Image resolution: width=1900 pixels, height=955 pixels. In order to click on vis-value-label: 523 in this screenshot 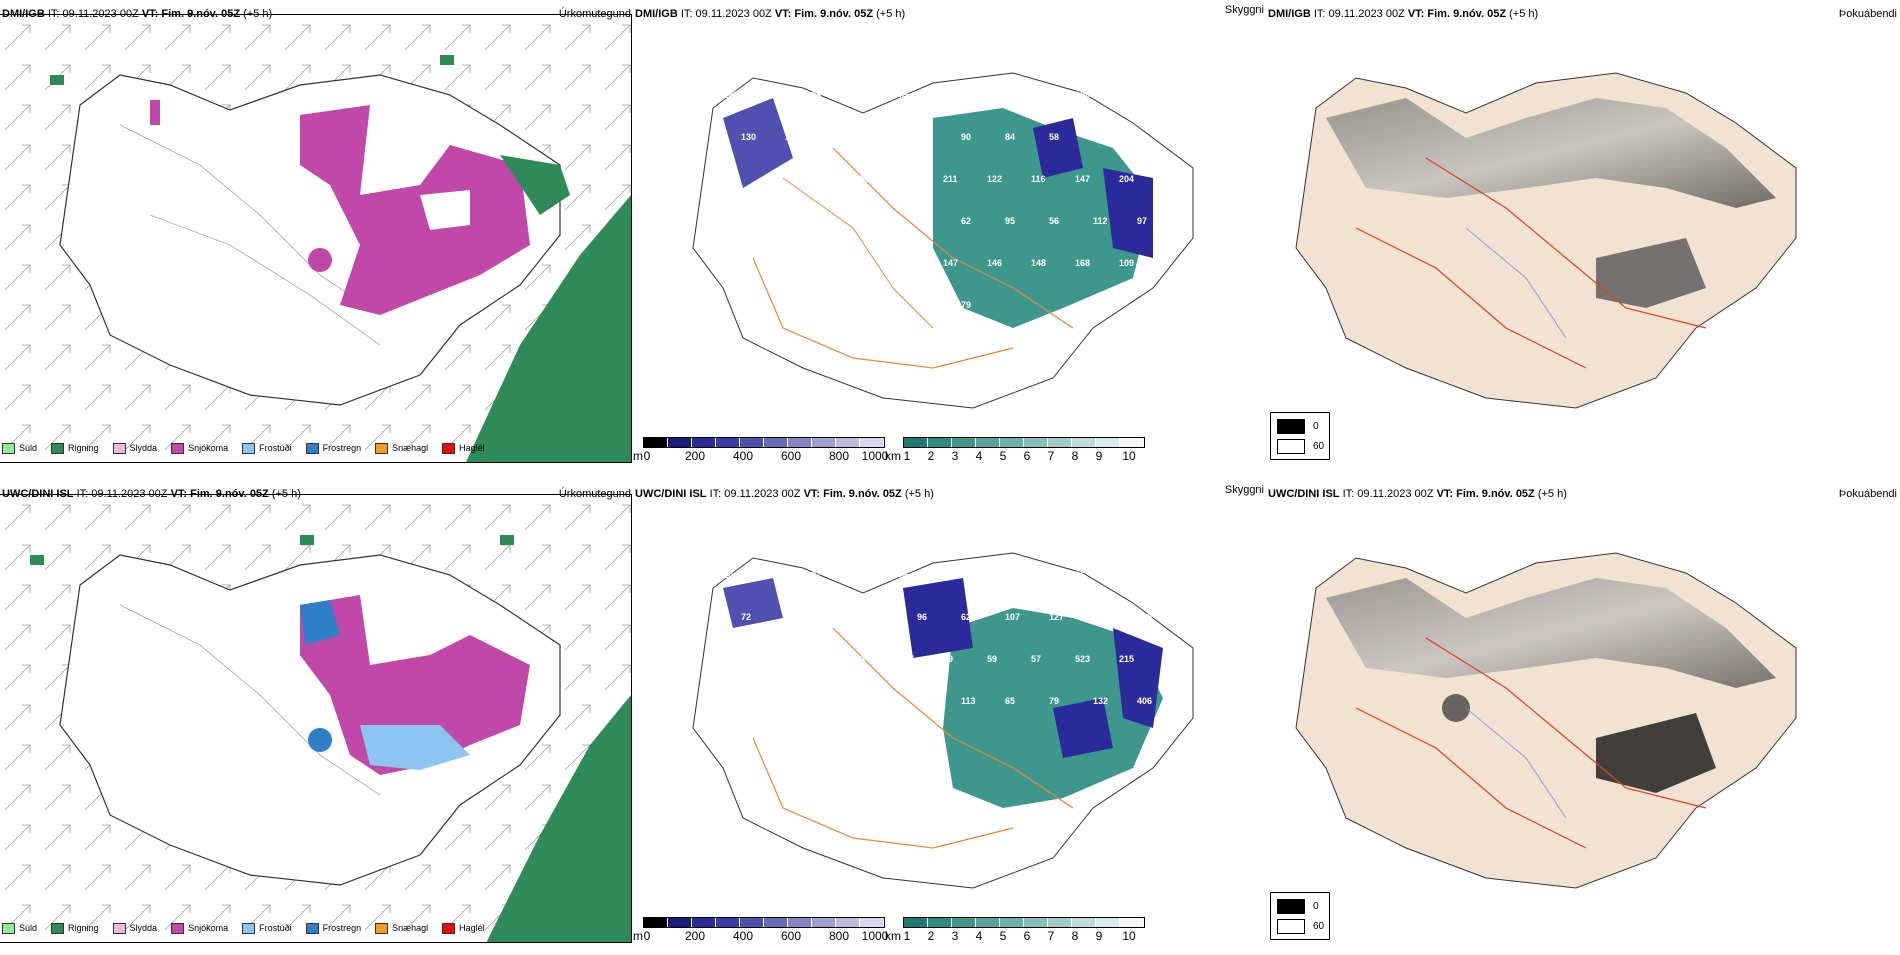, I will do `click(1082, 659)`.